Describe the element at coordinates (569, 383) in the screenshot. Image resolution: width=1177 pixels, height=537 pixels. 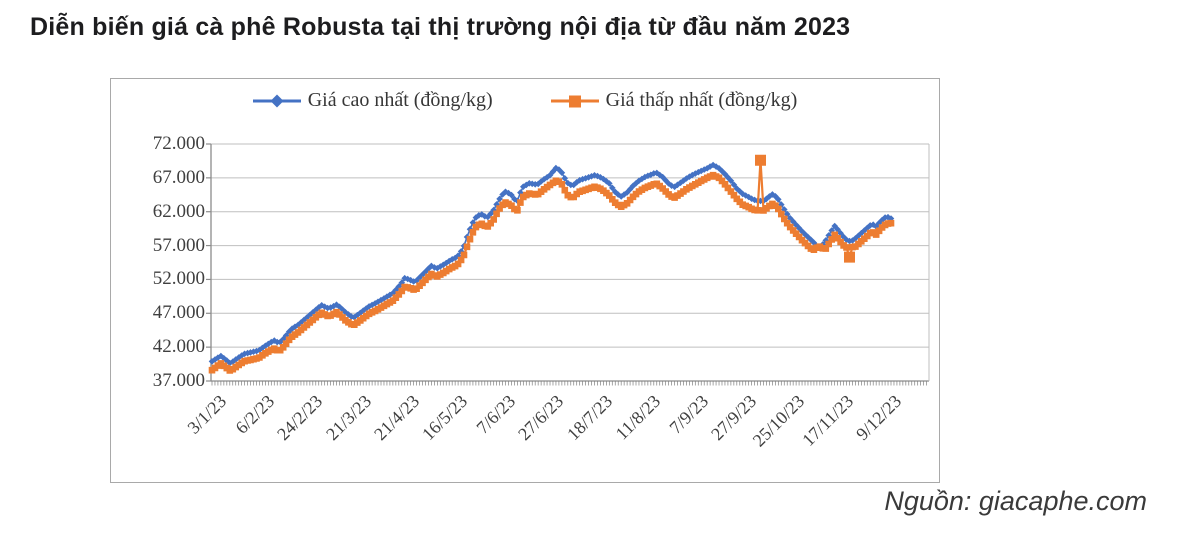
I see `x-axis-minor-ticks` at that location.